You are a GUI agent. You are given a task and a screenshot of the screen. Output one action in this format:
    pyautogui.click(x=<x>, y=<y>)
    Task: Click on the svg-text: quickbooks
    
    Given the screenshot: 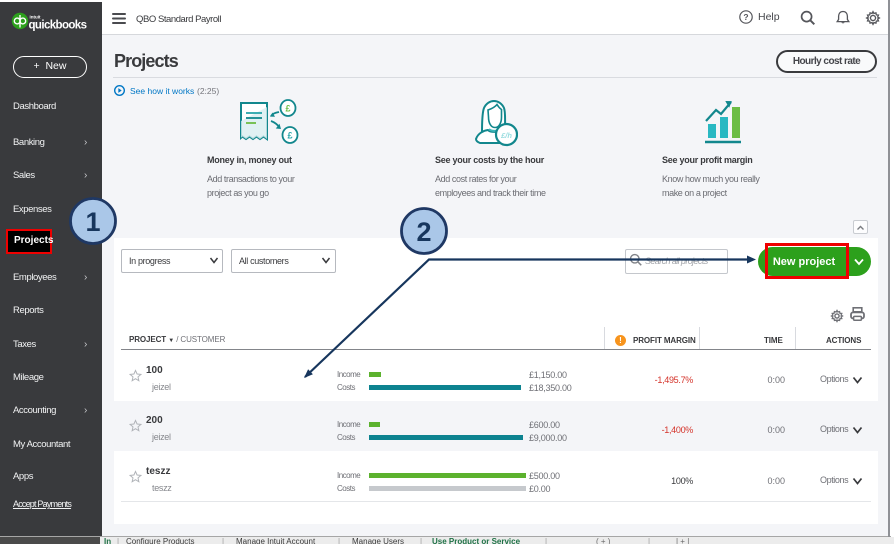 What is the action you would take?
    pyautogui.click(x=58, y=26)
    